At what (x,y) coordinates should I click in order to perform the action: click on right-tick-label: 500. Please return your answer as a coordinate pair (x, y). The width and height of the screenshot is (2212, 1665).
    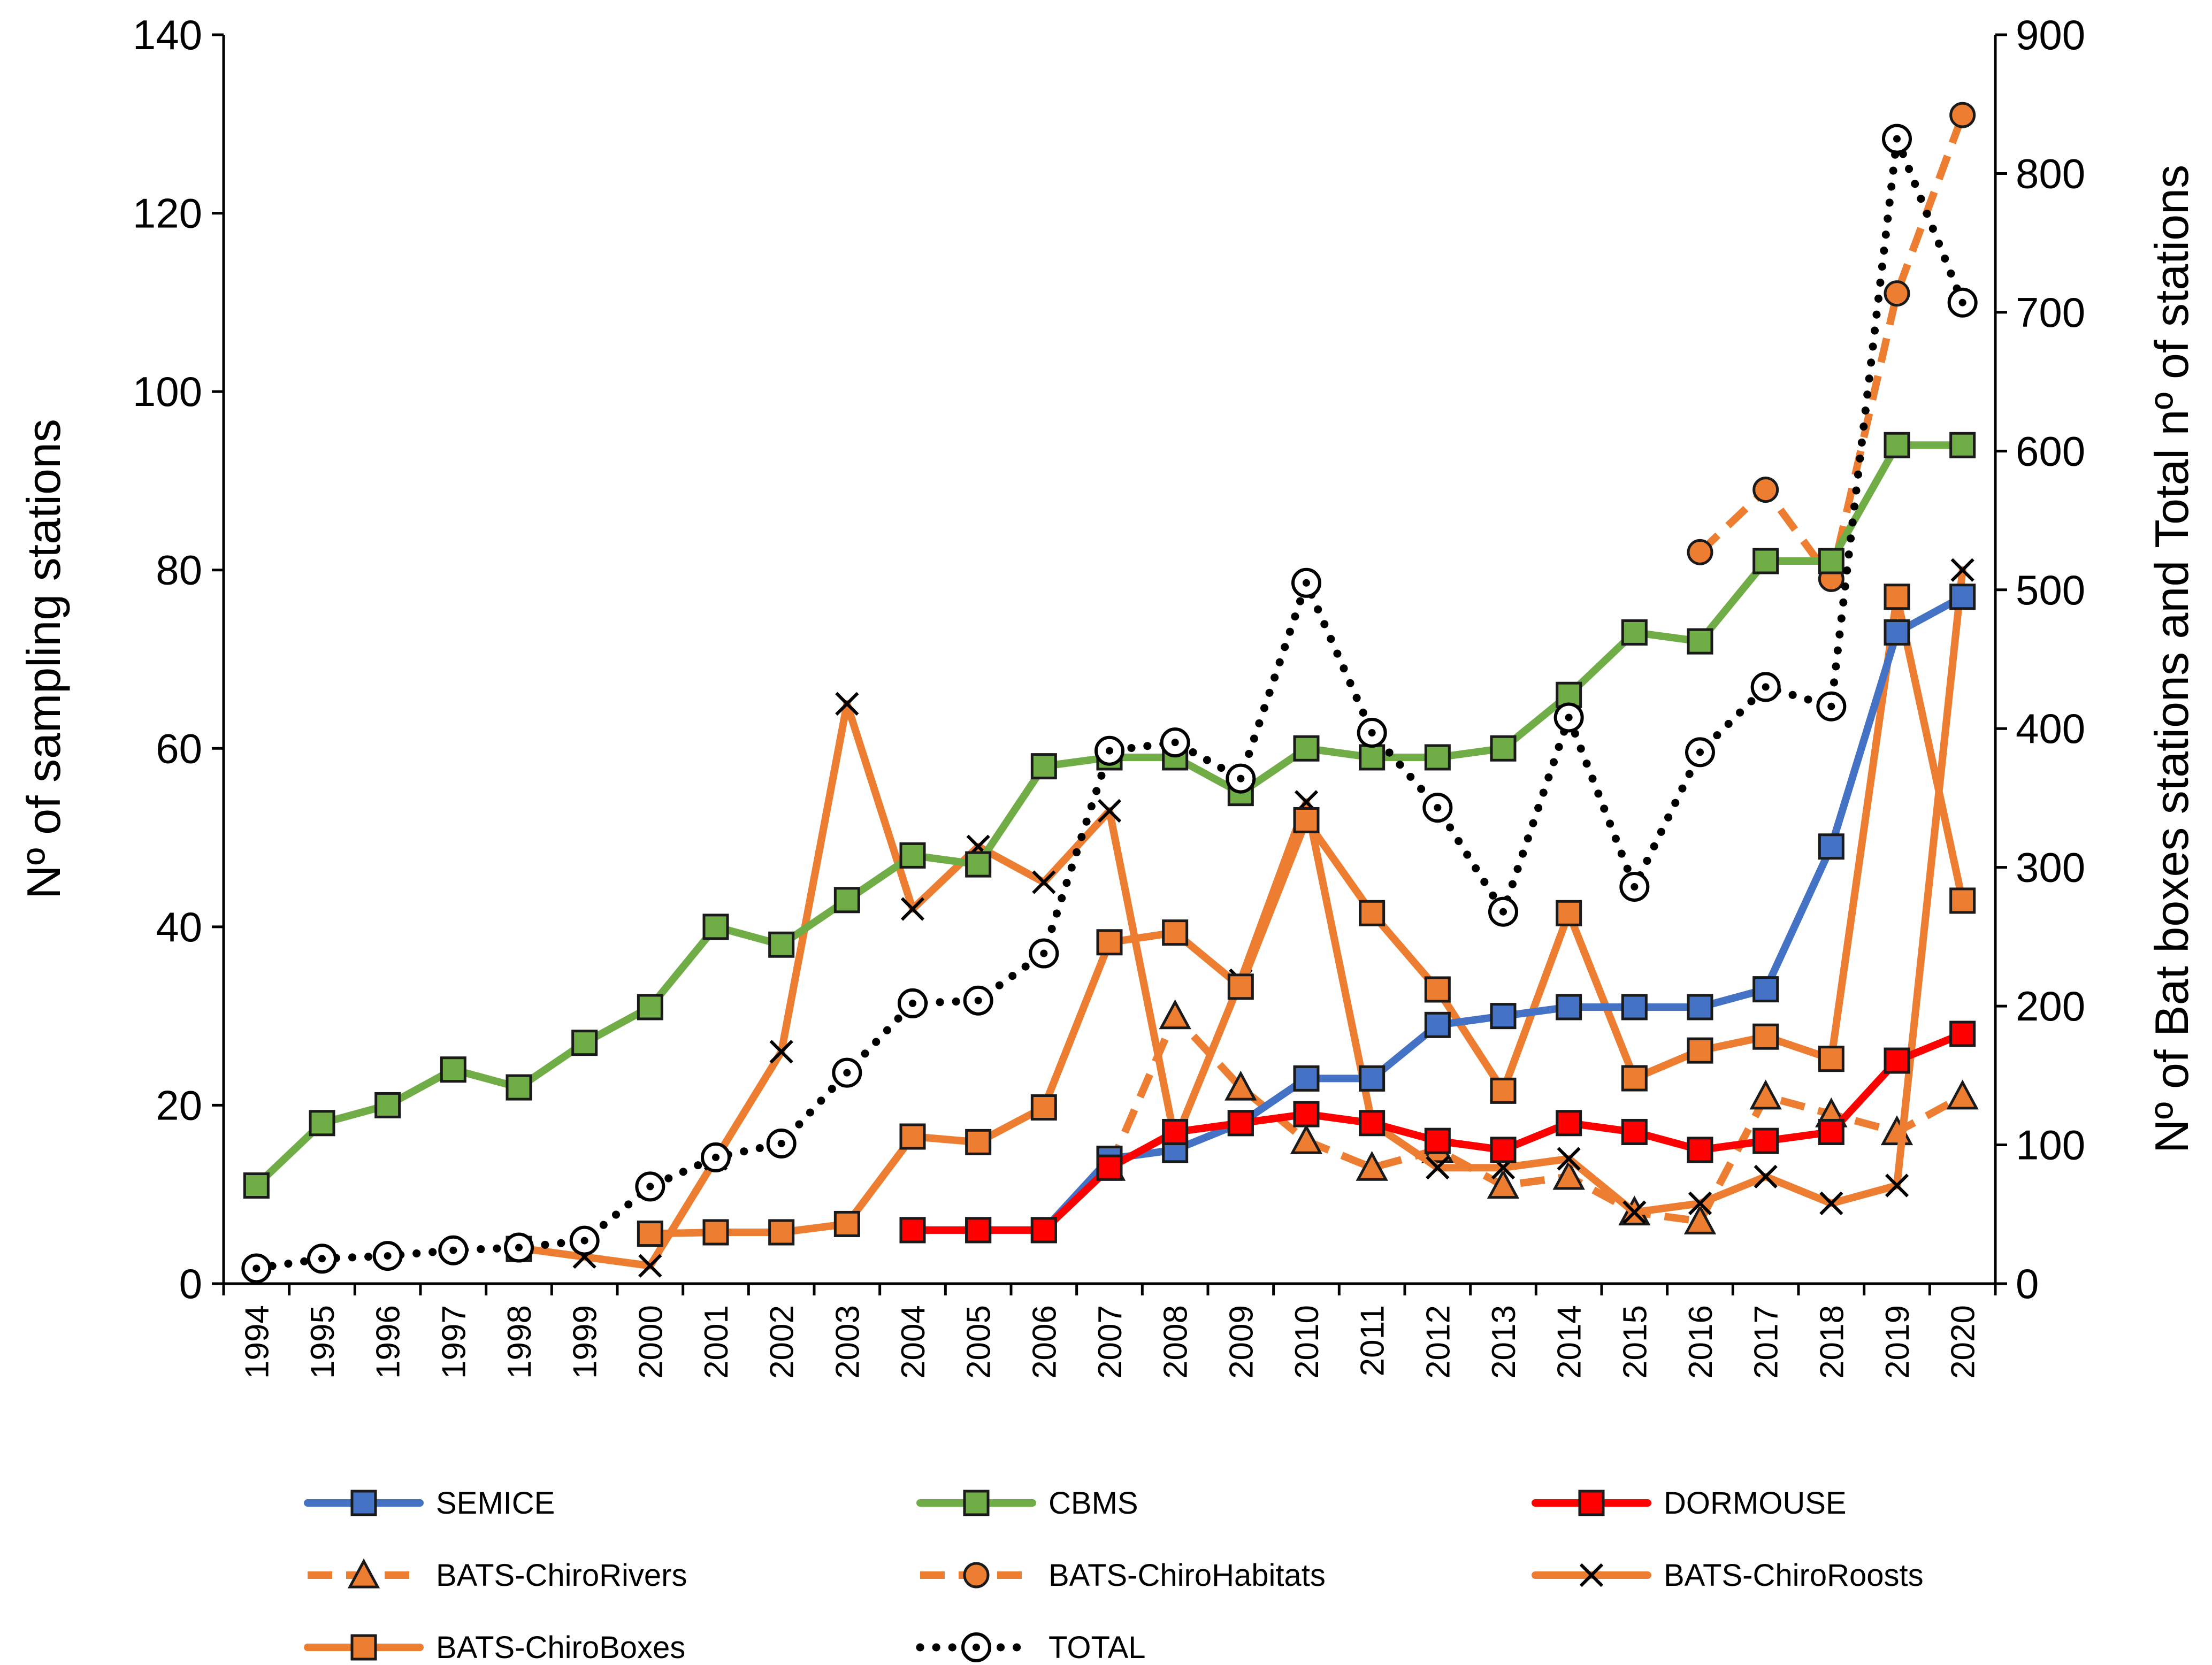
    Looking at the image, I should click on (2050, 589).